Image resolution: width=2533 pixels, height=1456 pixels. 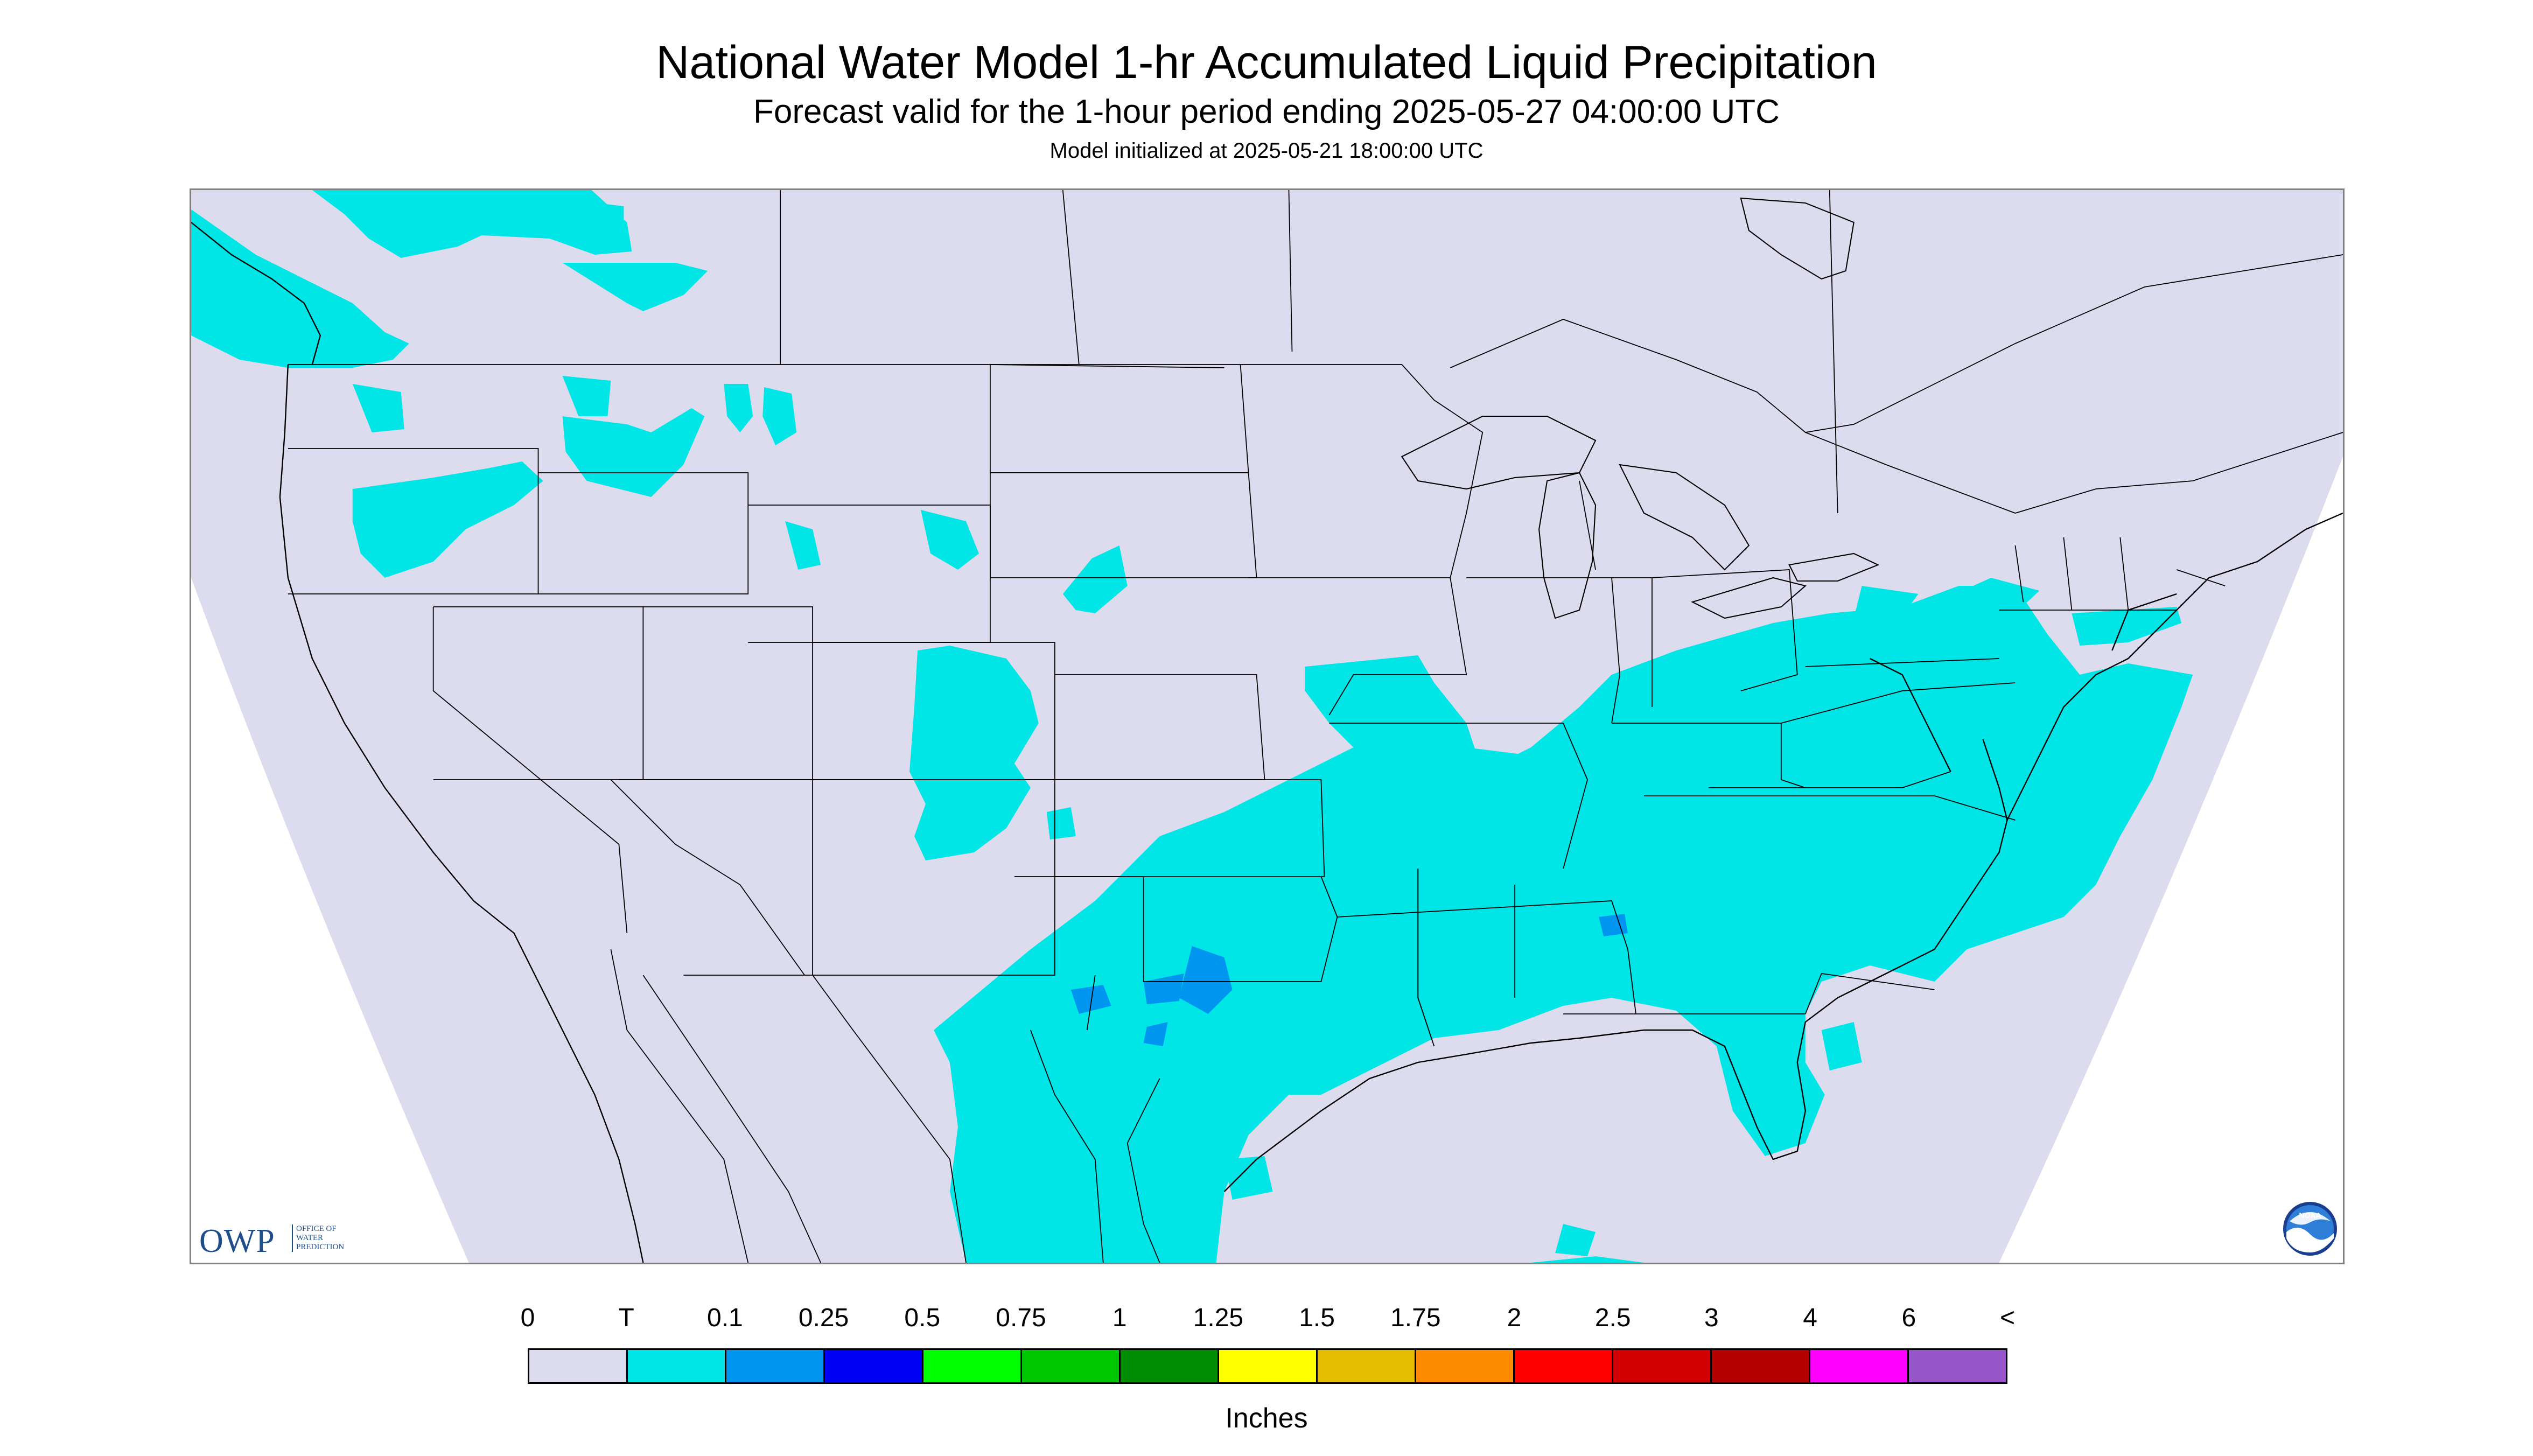 I want to click on legend-tick-label: 2, so click(x=1515, y=1318).